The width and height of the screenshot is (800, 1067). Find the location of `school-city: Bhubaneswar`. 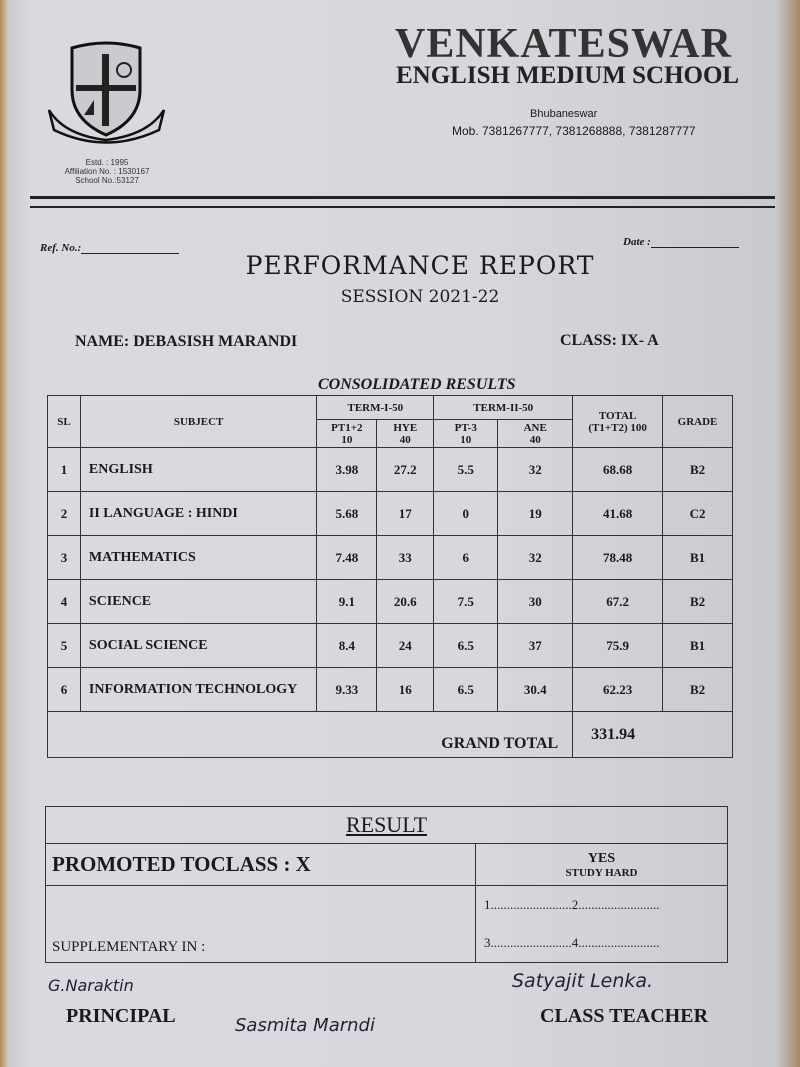

school-city: Bhubaneswar is located at coordinates (564, 114).